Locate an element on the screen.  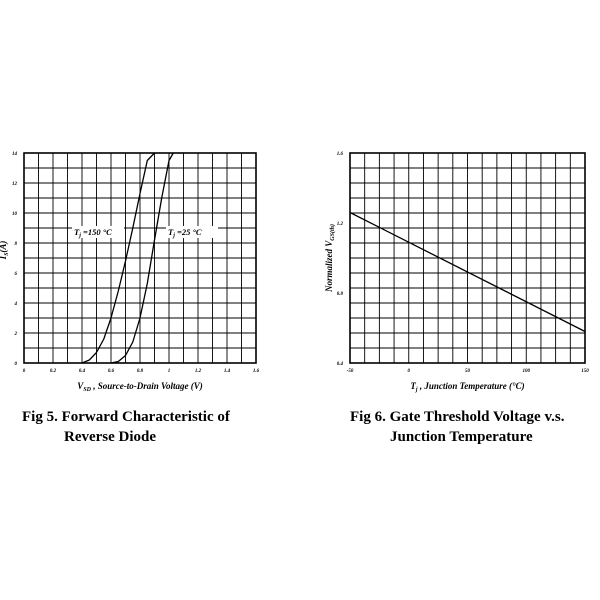
curve-label-1: Tj =25 °C is located at coordinates (185, 233).